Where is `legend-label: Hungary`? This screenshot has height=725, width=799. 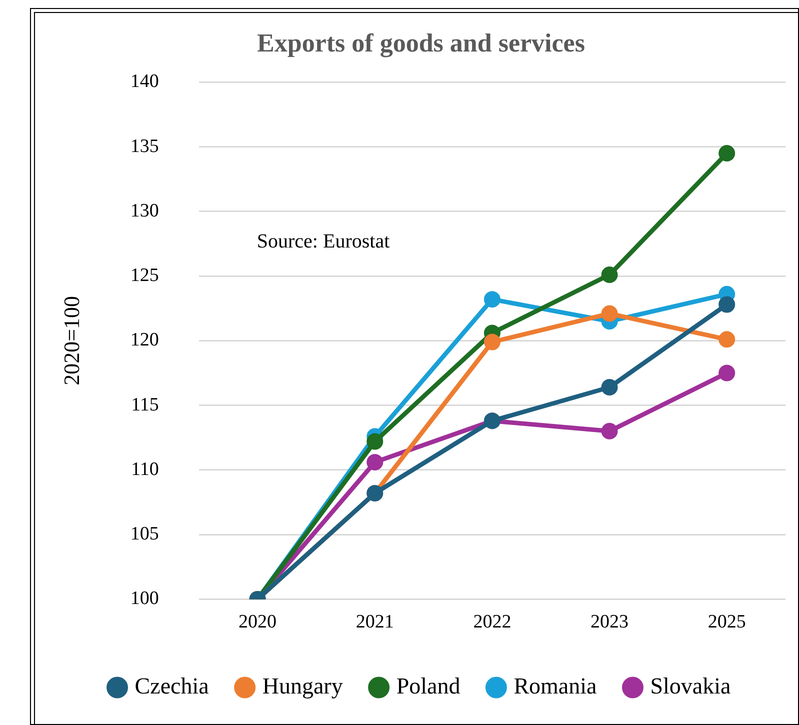 legend-label: Hungary is located at coordinates (303, 686).